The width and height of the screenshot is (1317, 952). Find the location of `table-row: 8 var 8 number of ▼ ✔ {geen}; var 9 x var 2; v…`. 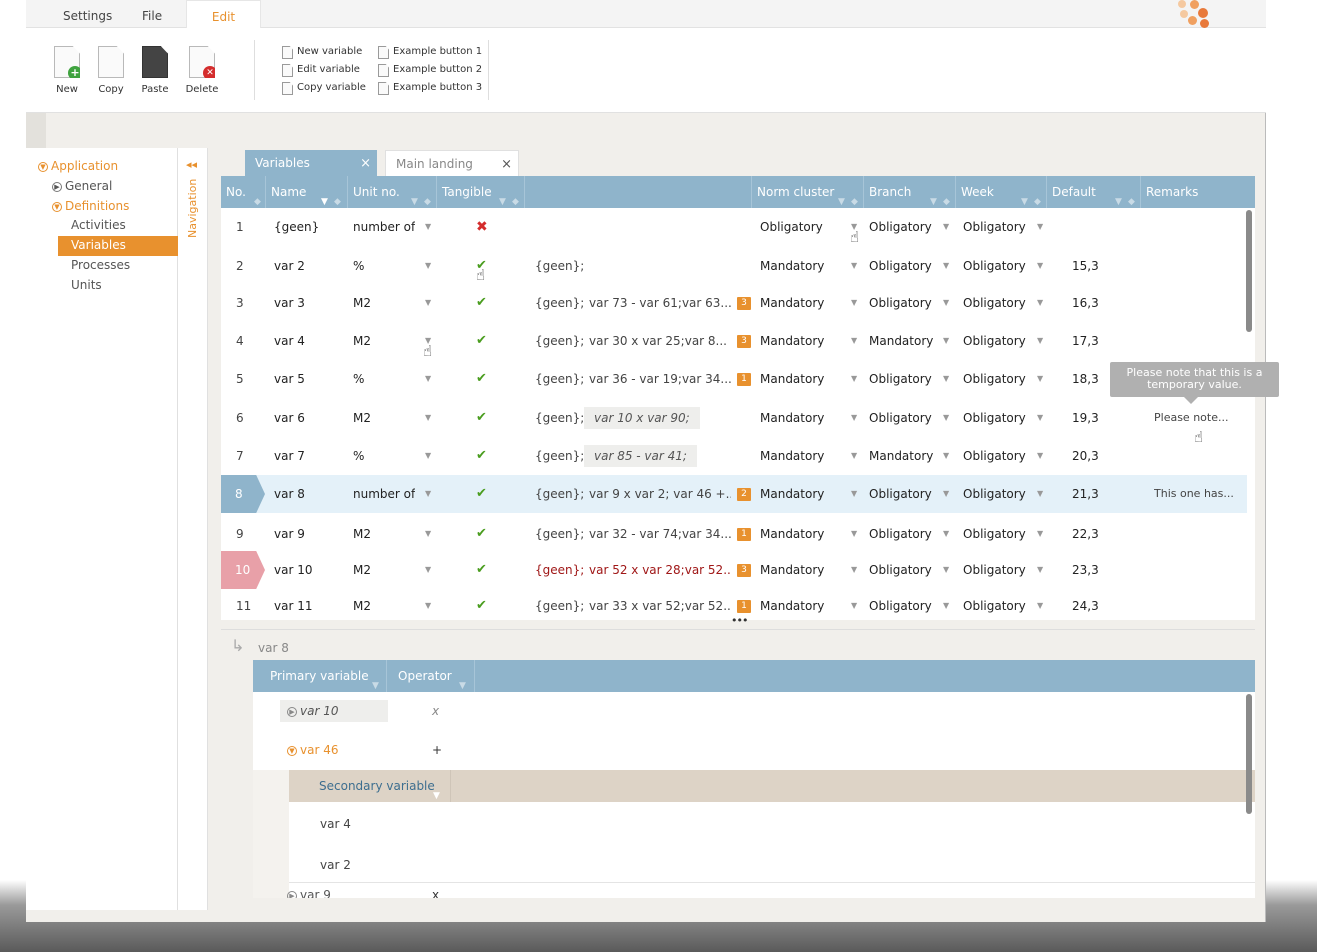

table-row: 8 var 8 number of ▼ ✔ {geen}; var 9 x var 2; v… is located at coordinates (734, 494).